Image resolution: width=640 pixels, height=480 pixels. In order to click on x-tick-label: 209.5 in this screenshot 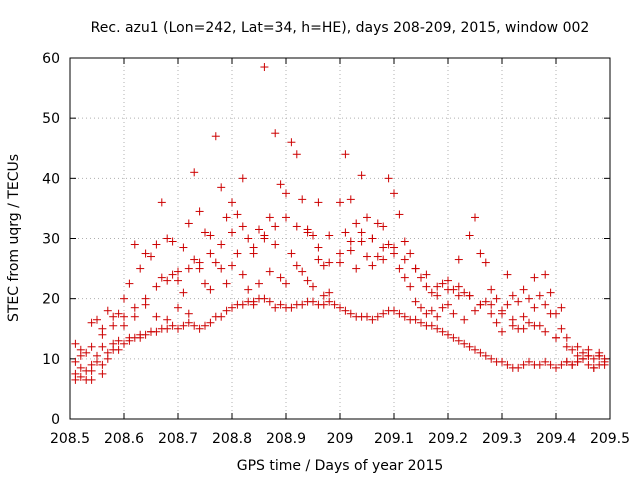, I will do `click(610, 439)`.